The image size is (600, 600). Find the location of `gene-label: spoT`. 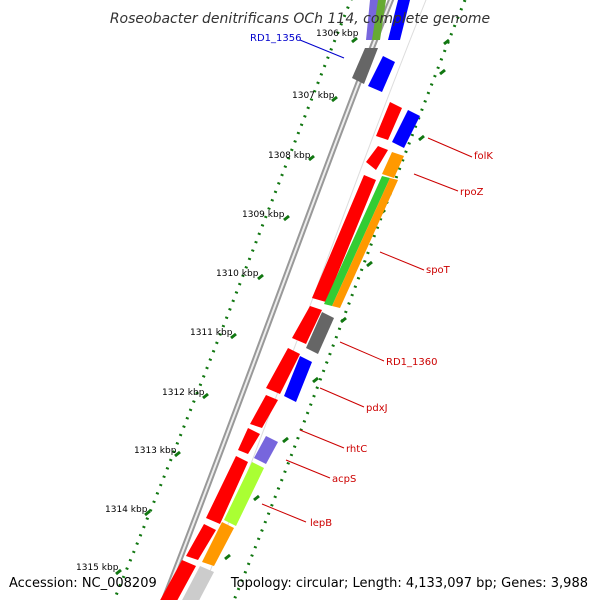

gene-label: spoT is located at coordinates (438, 270).